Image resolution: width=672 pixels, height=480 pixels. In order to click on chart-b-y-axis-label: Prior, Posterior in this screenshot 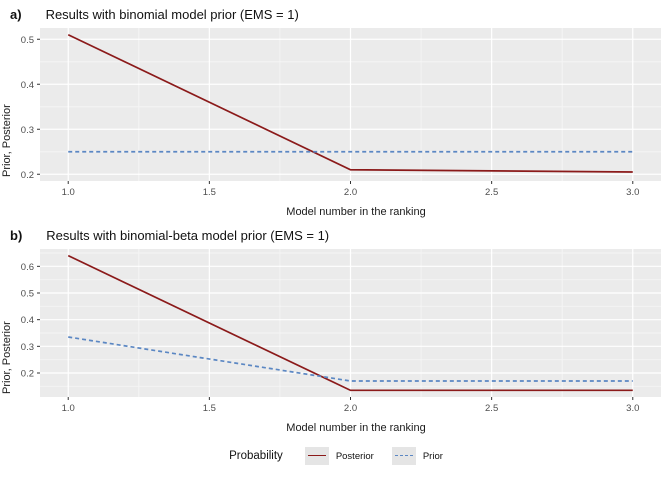, I will do `click(7, 357)`.